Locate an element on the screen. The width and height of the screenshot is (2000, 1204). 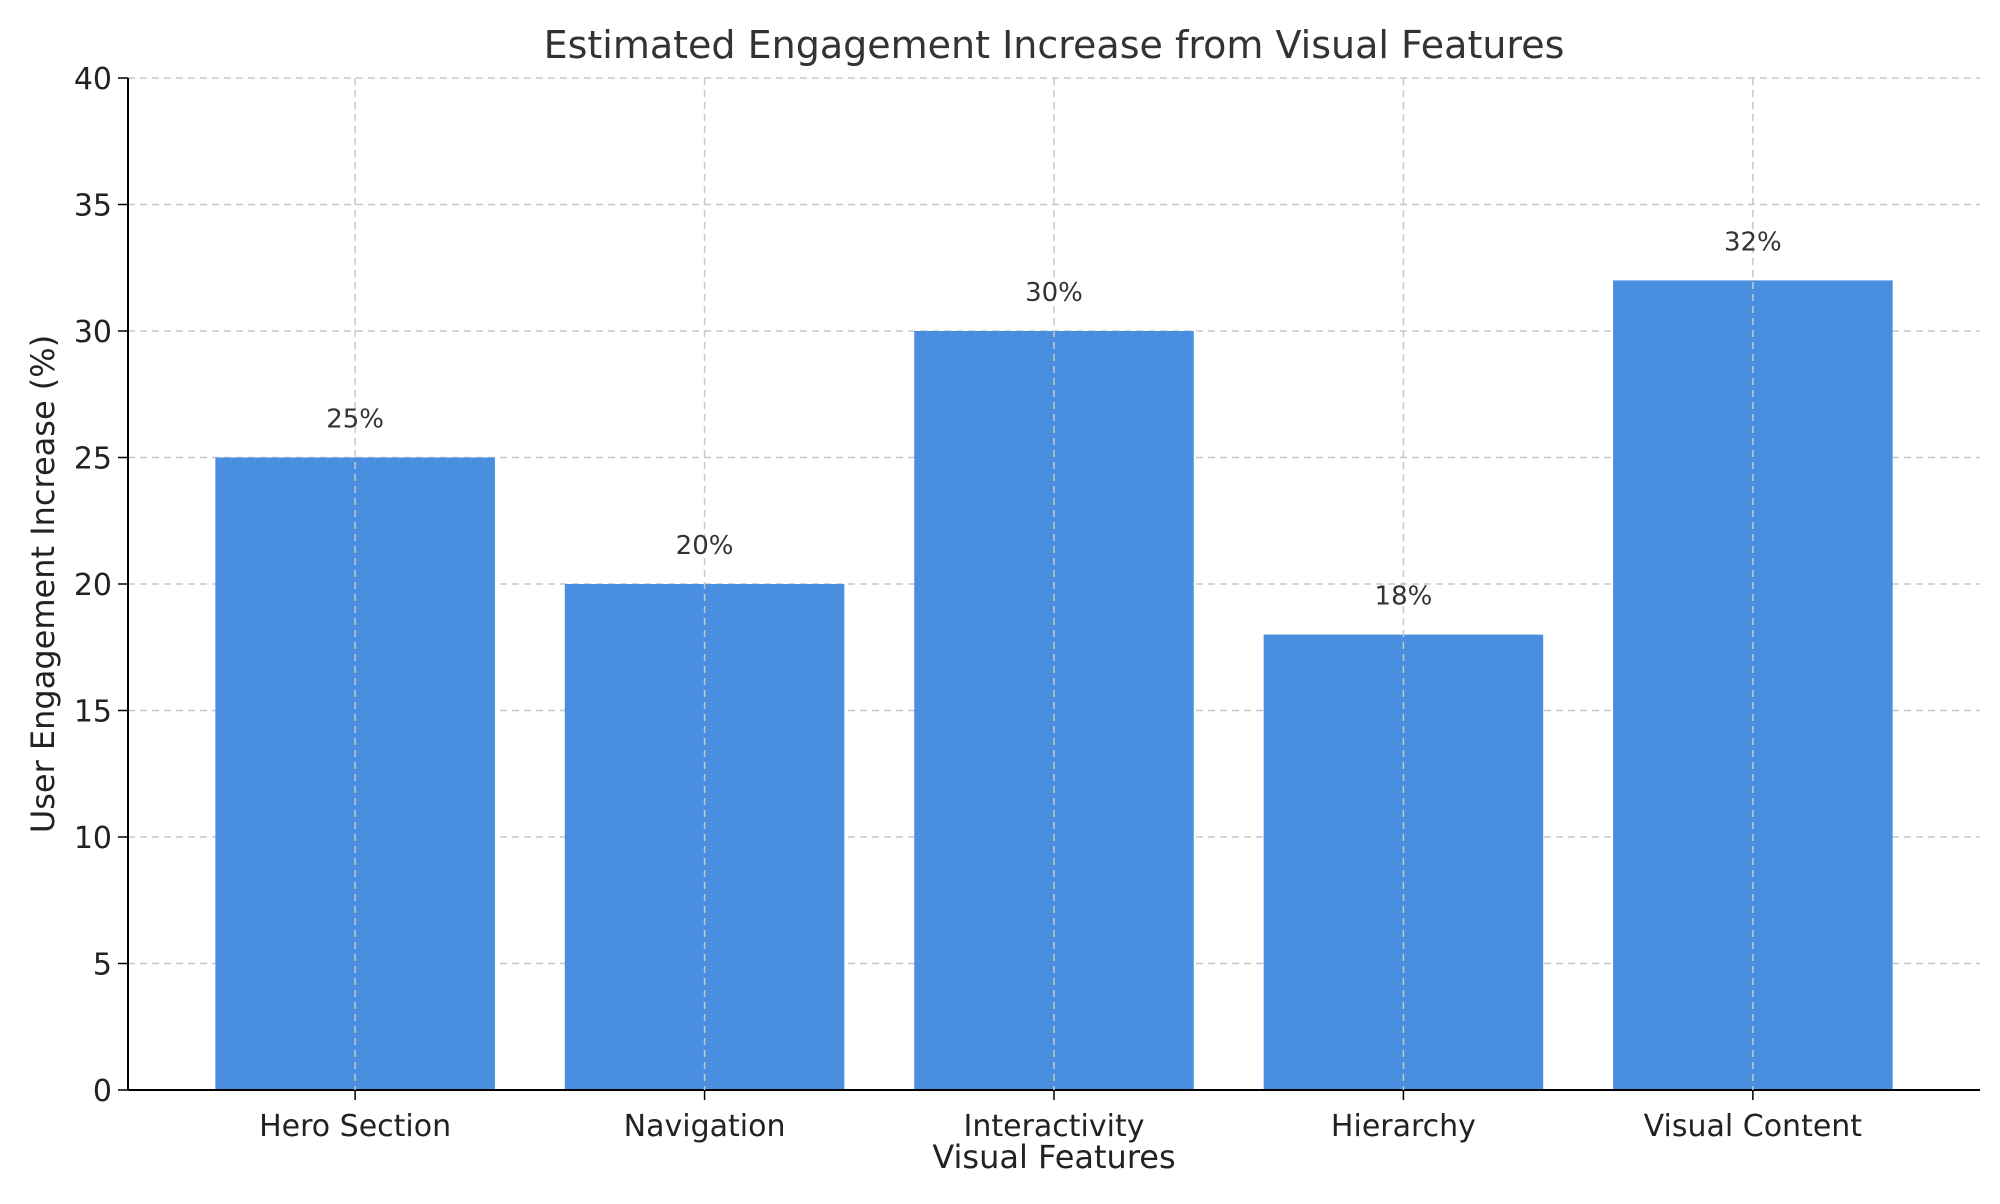
x-axis-title: Visual Features is located at coordinates (1053, 1157).